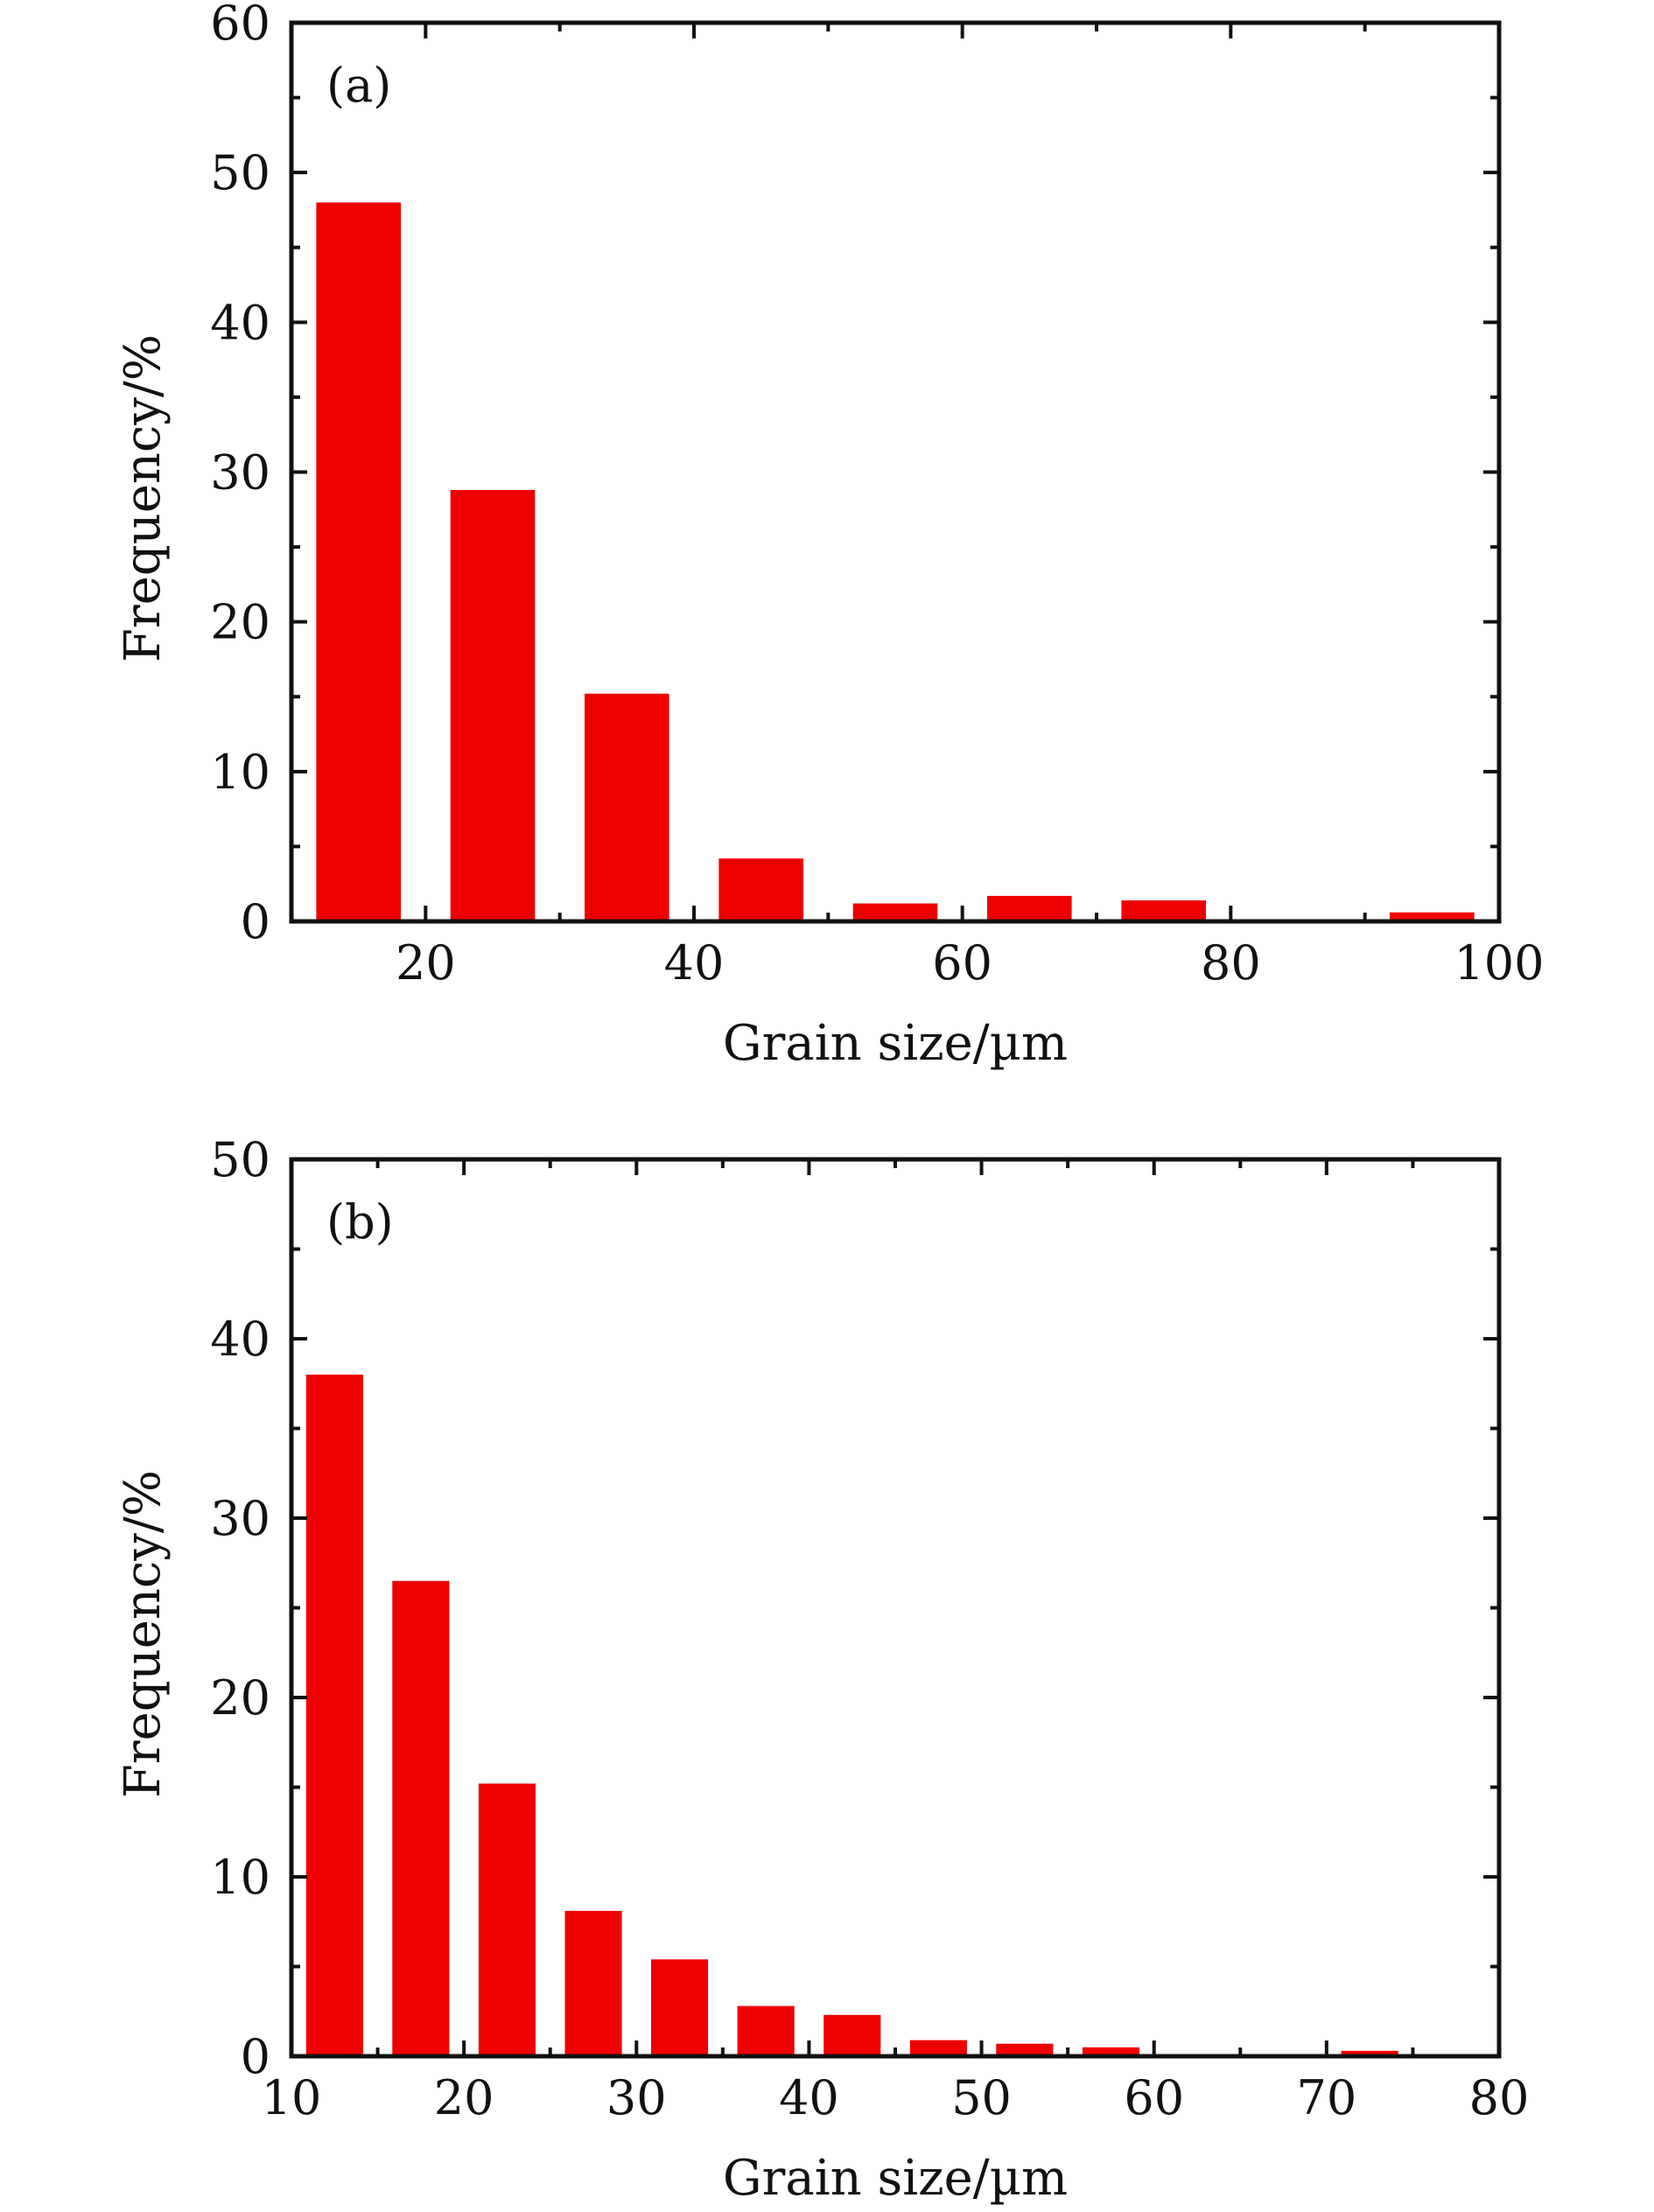 The height and width of the screenshot is (2212, 1654). What do you see at coordinates (636, 2097) in the screenshot?
I see `x-tick-label: 30` at bounding box center [636, 2097].